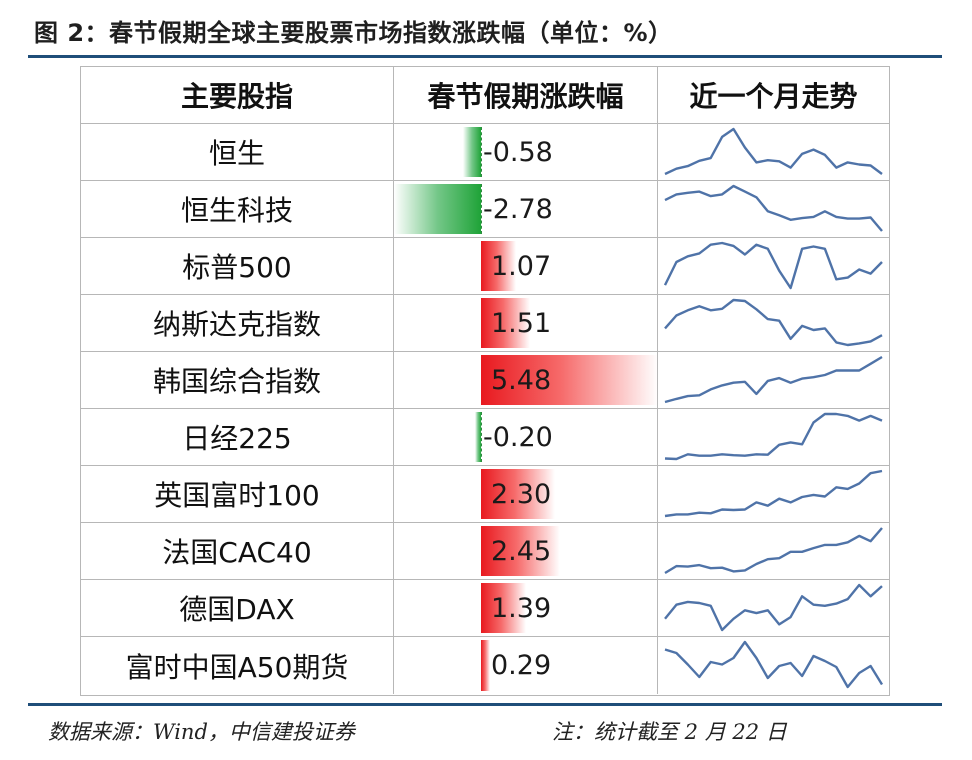 Image resolution: width=972 pixels, height=760 pixels. What do you see at coordinates (518, 209) in the screenshot?
I see `change-value: -2.78` at bounding box center [518, 209].